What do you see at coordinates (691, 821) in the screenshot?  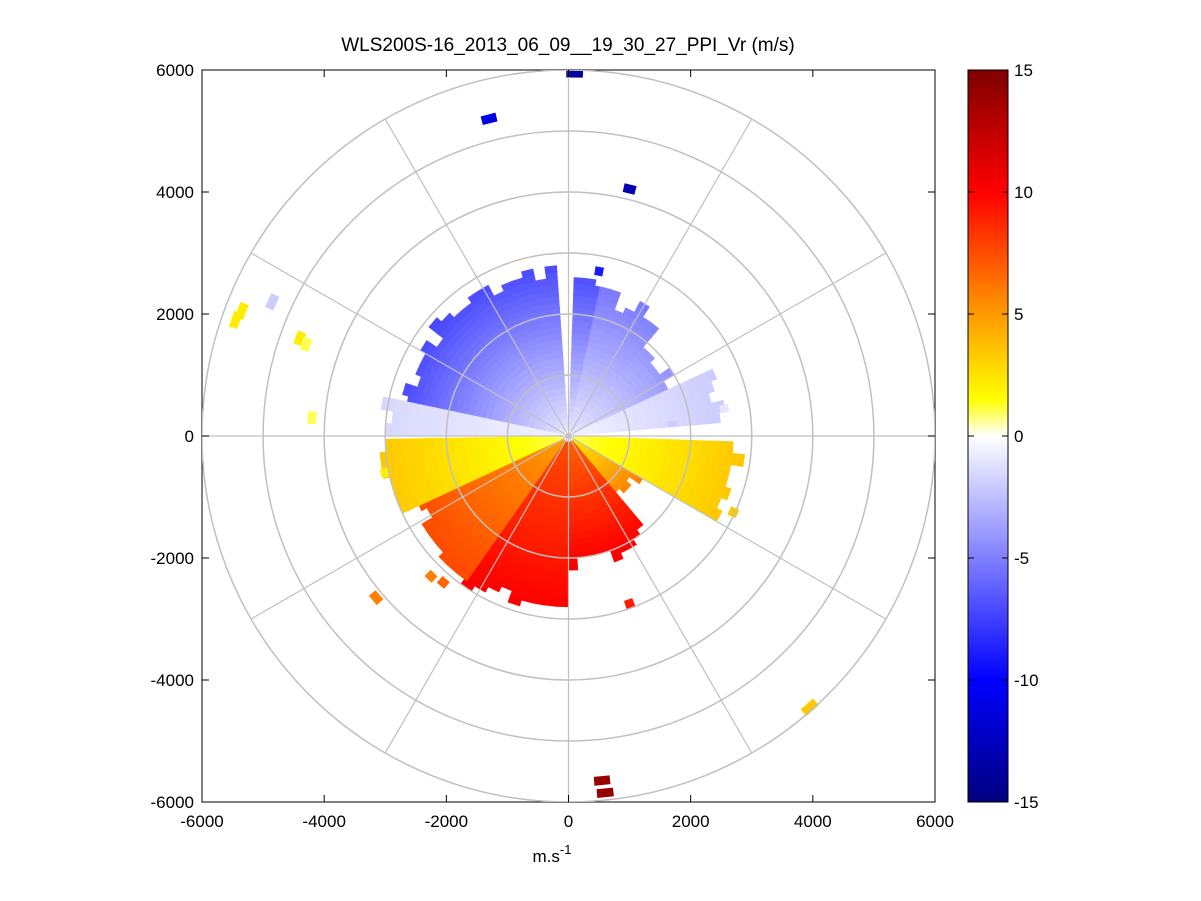 I see `x-tick-label: 2000` at bounding box center [691, 821].